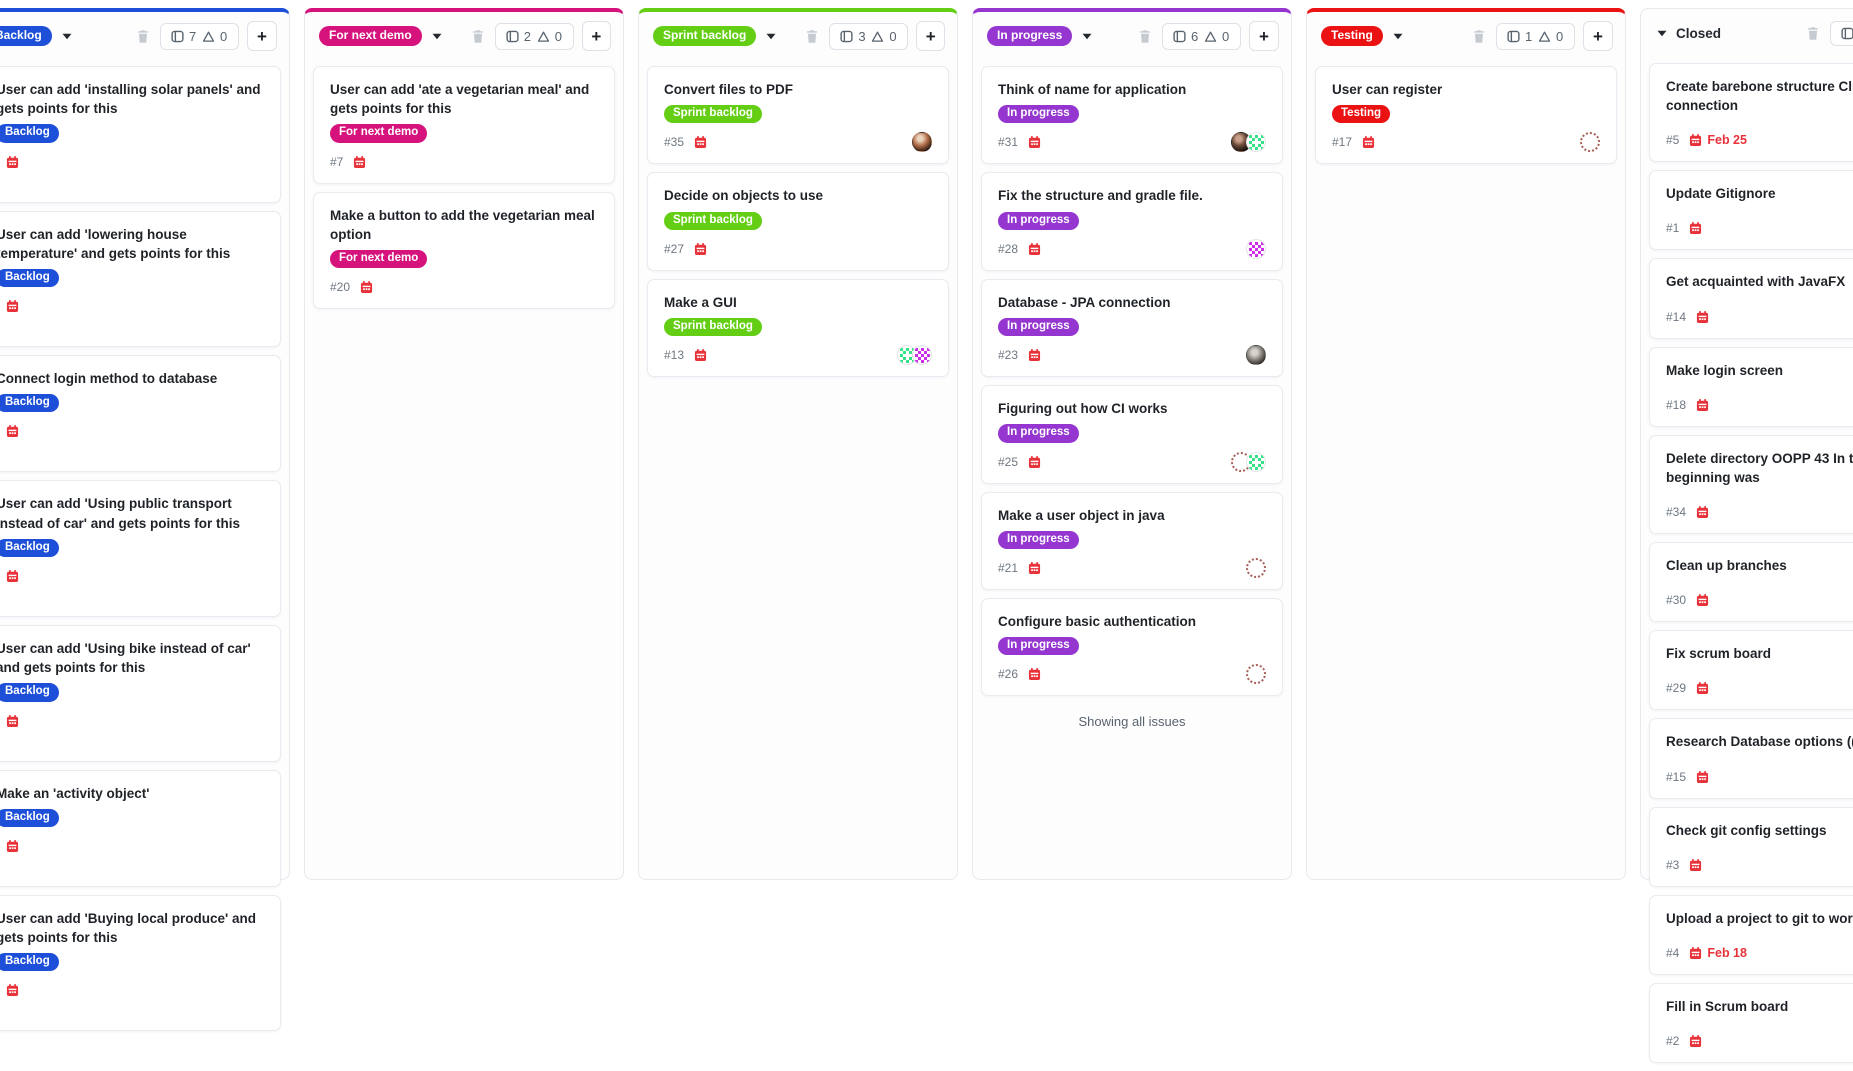 The height and width of the screenshot is (1071, 1853). Describe the element at coordinates (729, 89) in the screenshot. I see `card-title: Convert files to PDF` at that location.